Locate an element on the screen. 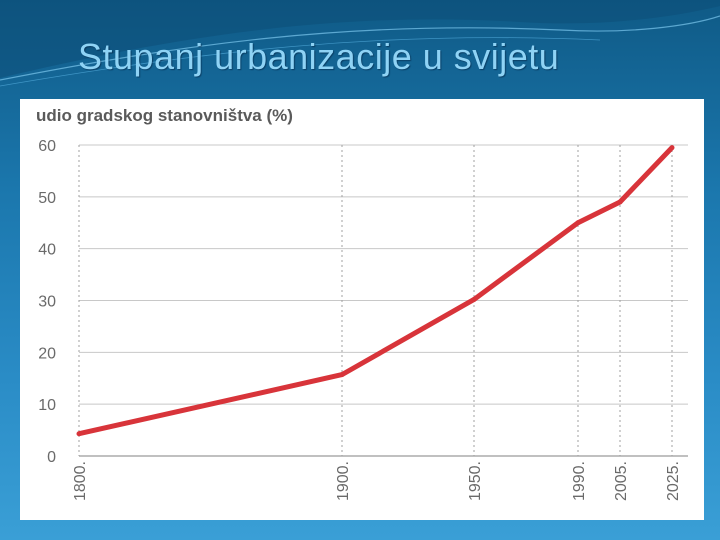  x-tick-label: 1950. is located at coordinates (475, 481).